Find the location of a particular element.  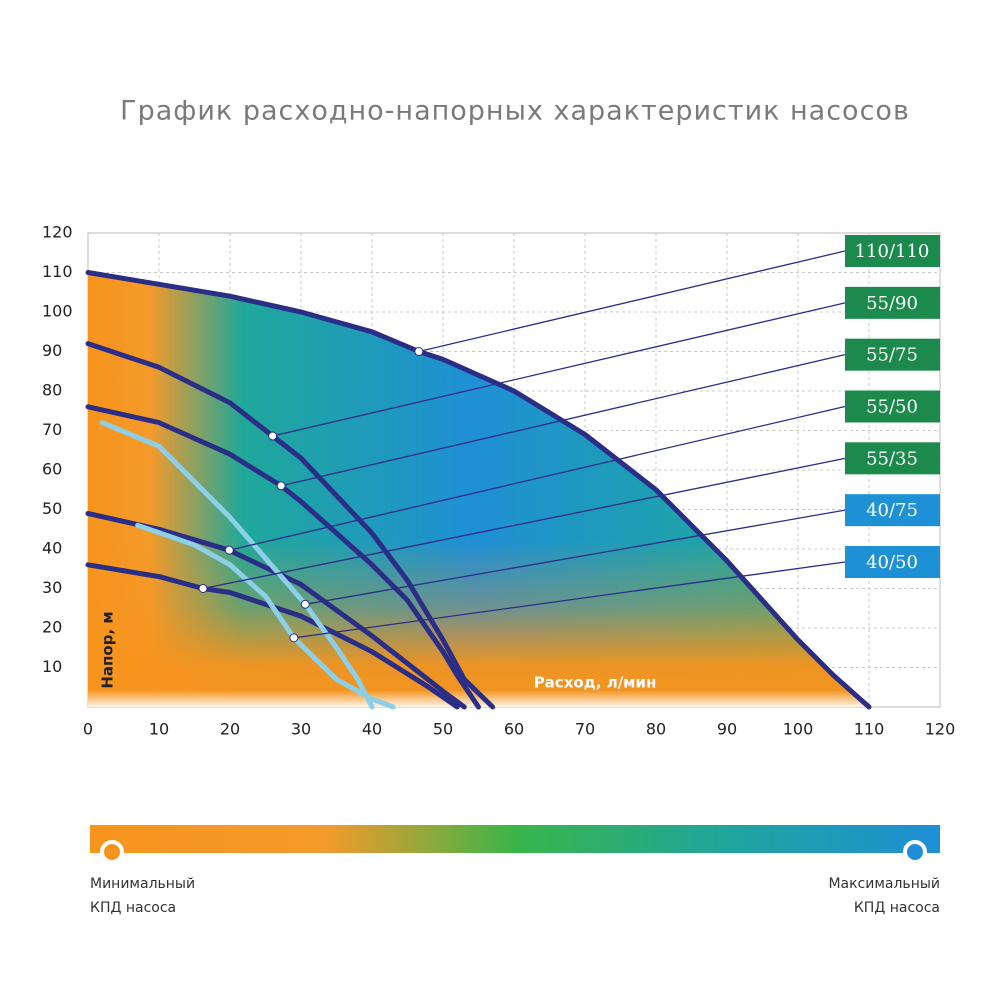

legend-label: 55/75 is located at coordinates (892, 355).